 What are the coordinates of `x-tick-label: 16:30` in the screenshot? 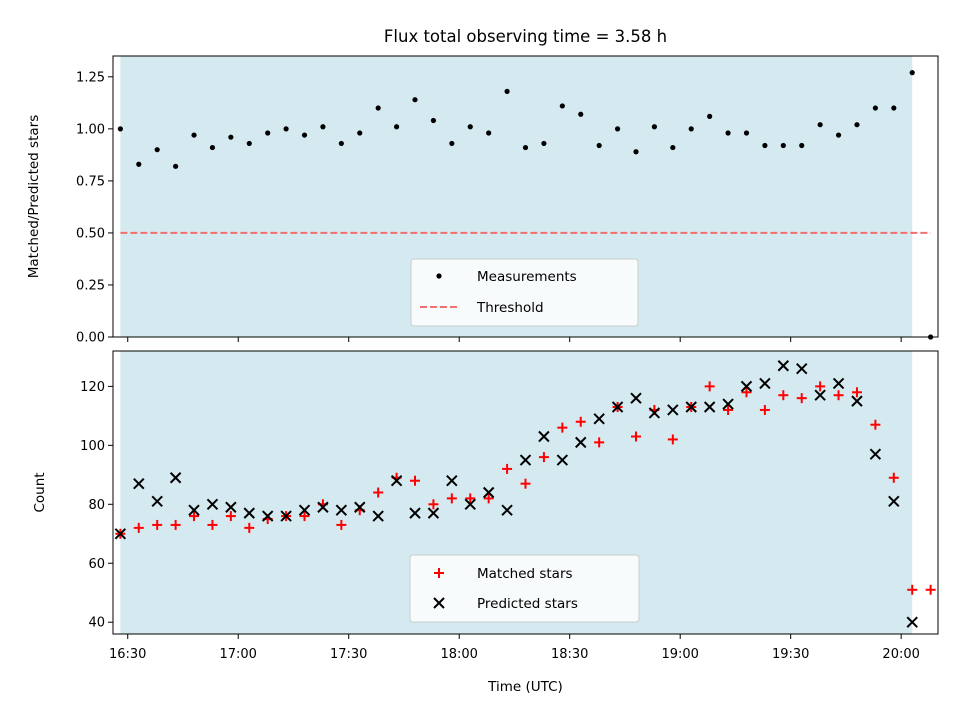 It's located at (127, 654).